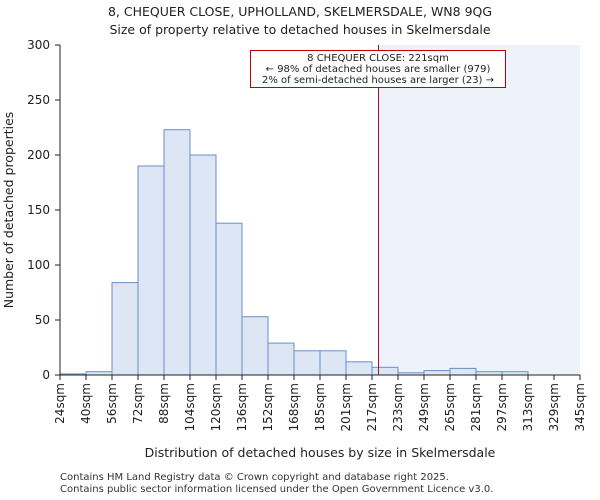 This screenshot has width=600, height=500. What do you see at coordinates (164, 403) in the screenshot?
I see `x-tick-label-88sqm: 88sqm` at bounding box center [164, 403].